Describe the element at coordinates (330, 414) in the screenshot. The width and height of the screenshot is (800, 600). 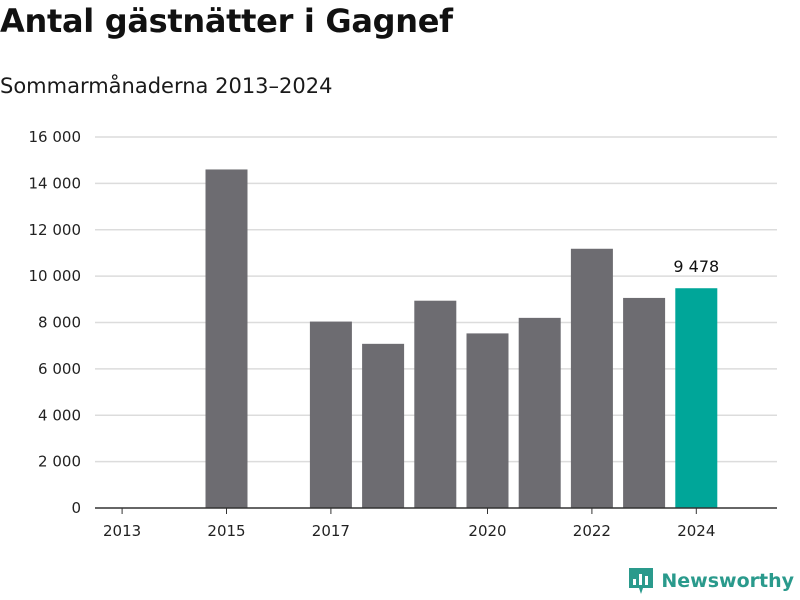
I see `bar-2017` at that location.